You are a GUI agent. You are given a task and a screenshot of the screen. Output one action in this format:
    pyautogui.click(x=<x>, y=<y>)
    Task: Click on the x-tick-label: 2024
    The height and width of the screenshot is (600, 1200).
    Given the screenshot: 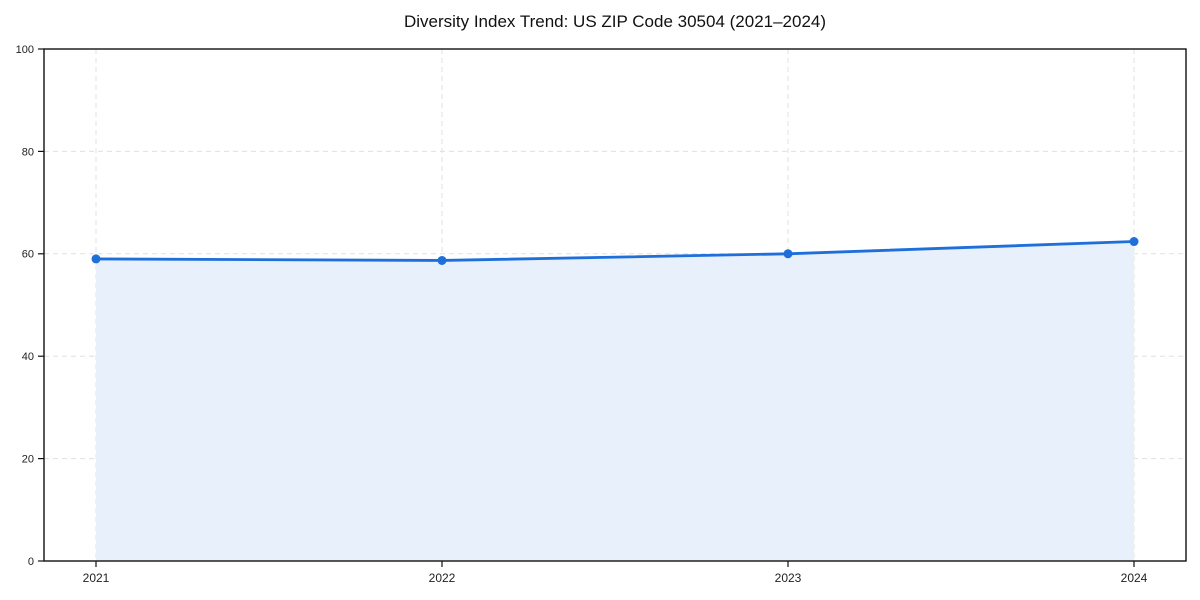 What is the action you would take?
    pyautogui.click(x=1134, y=578)
    